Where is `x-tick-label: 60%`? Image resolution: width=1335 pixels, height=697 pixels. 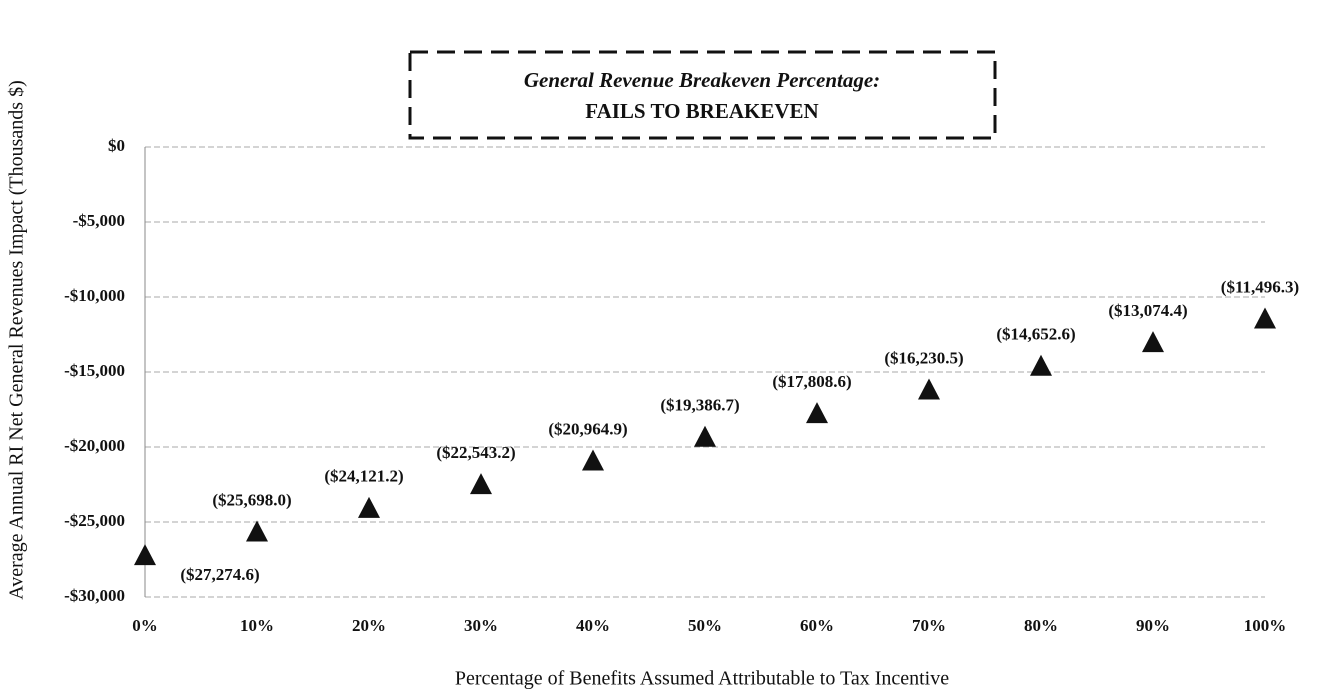 x-tick-label: 60% is located at coordinates (817, 625).